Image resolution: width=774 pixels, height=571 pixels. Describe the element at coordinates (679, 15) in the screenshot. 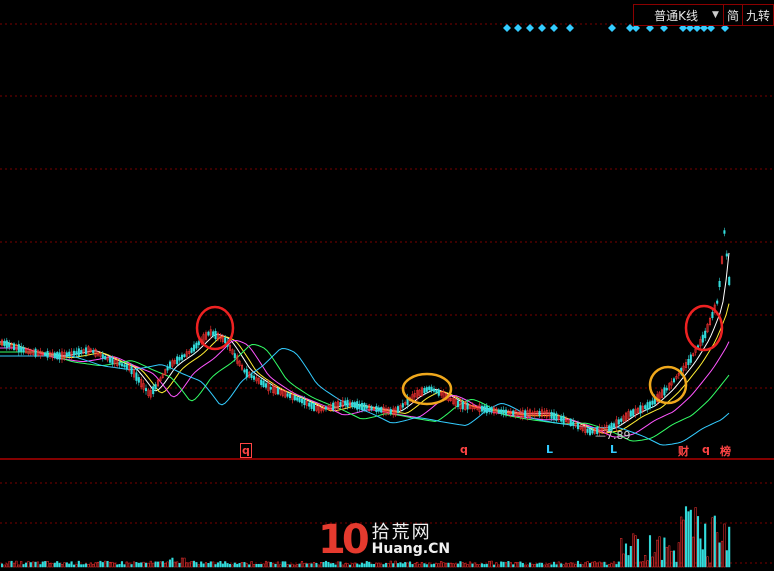

I see `chart-type-select: 普通K线 ▼` at that location.